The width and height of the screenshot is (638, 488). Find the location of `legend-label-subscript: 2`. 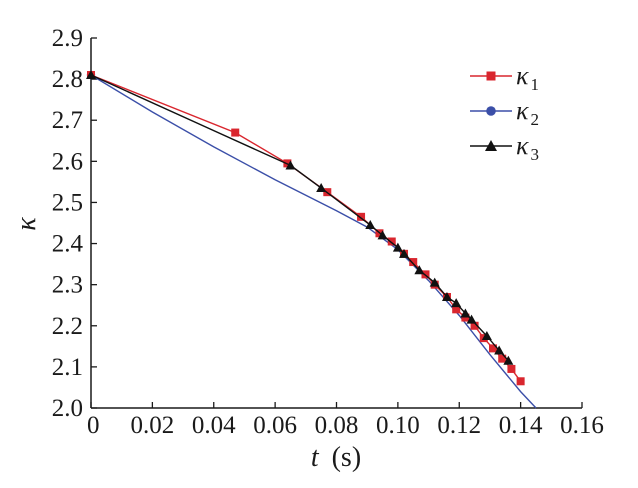

legend-label-subscript: 2 is located at coordinates (534, 119).